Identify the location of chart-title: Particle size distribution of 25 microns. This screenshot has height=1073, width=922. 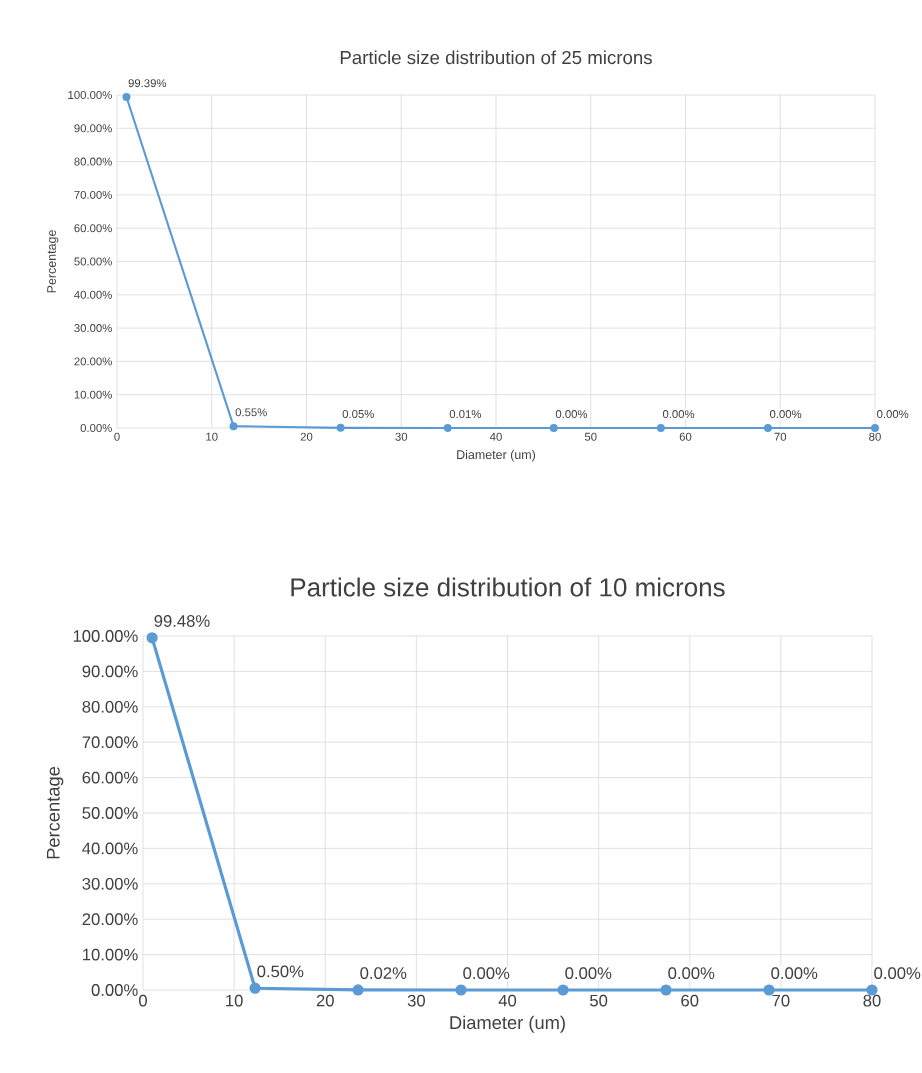
(496, 57).